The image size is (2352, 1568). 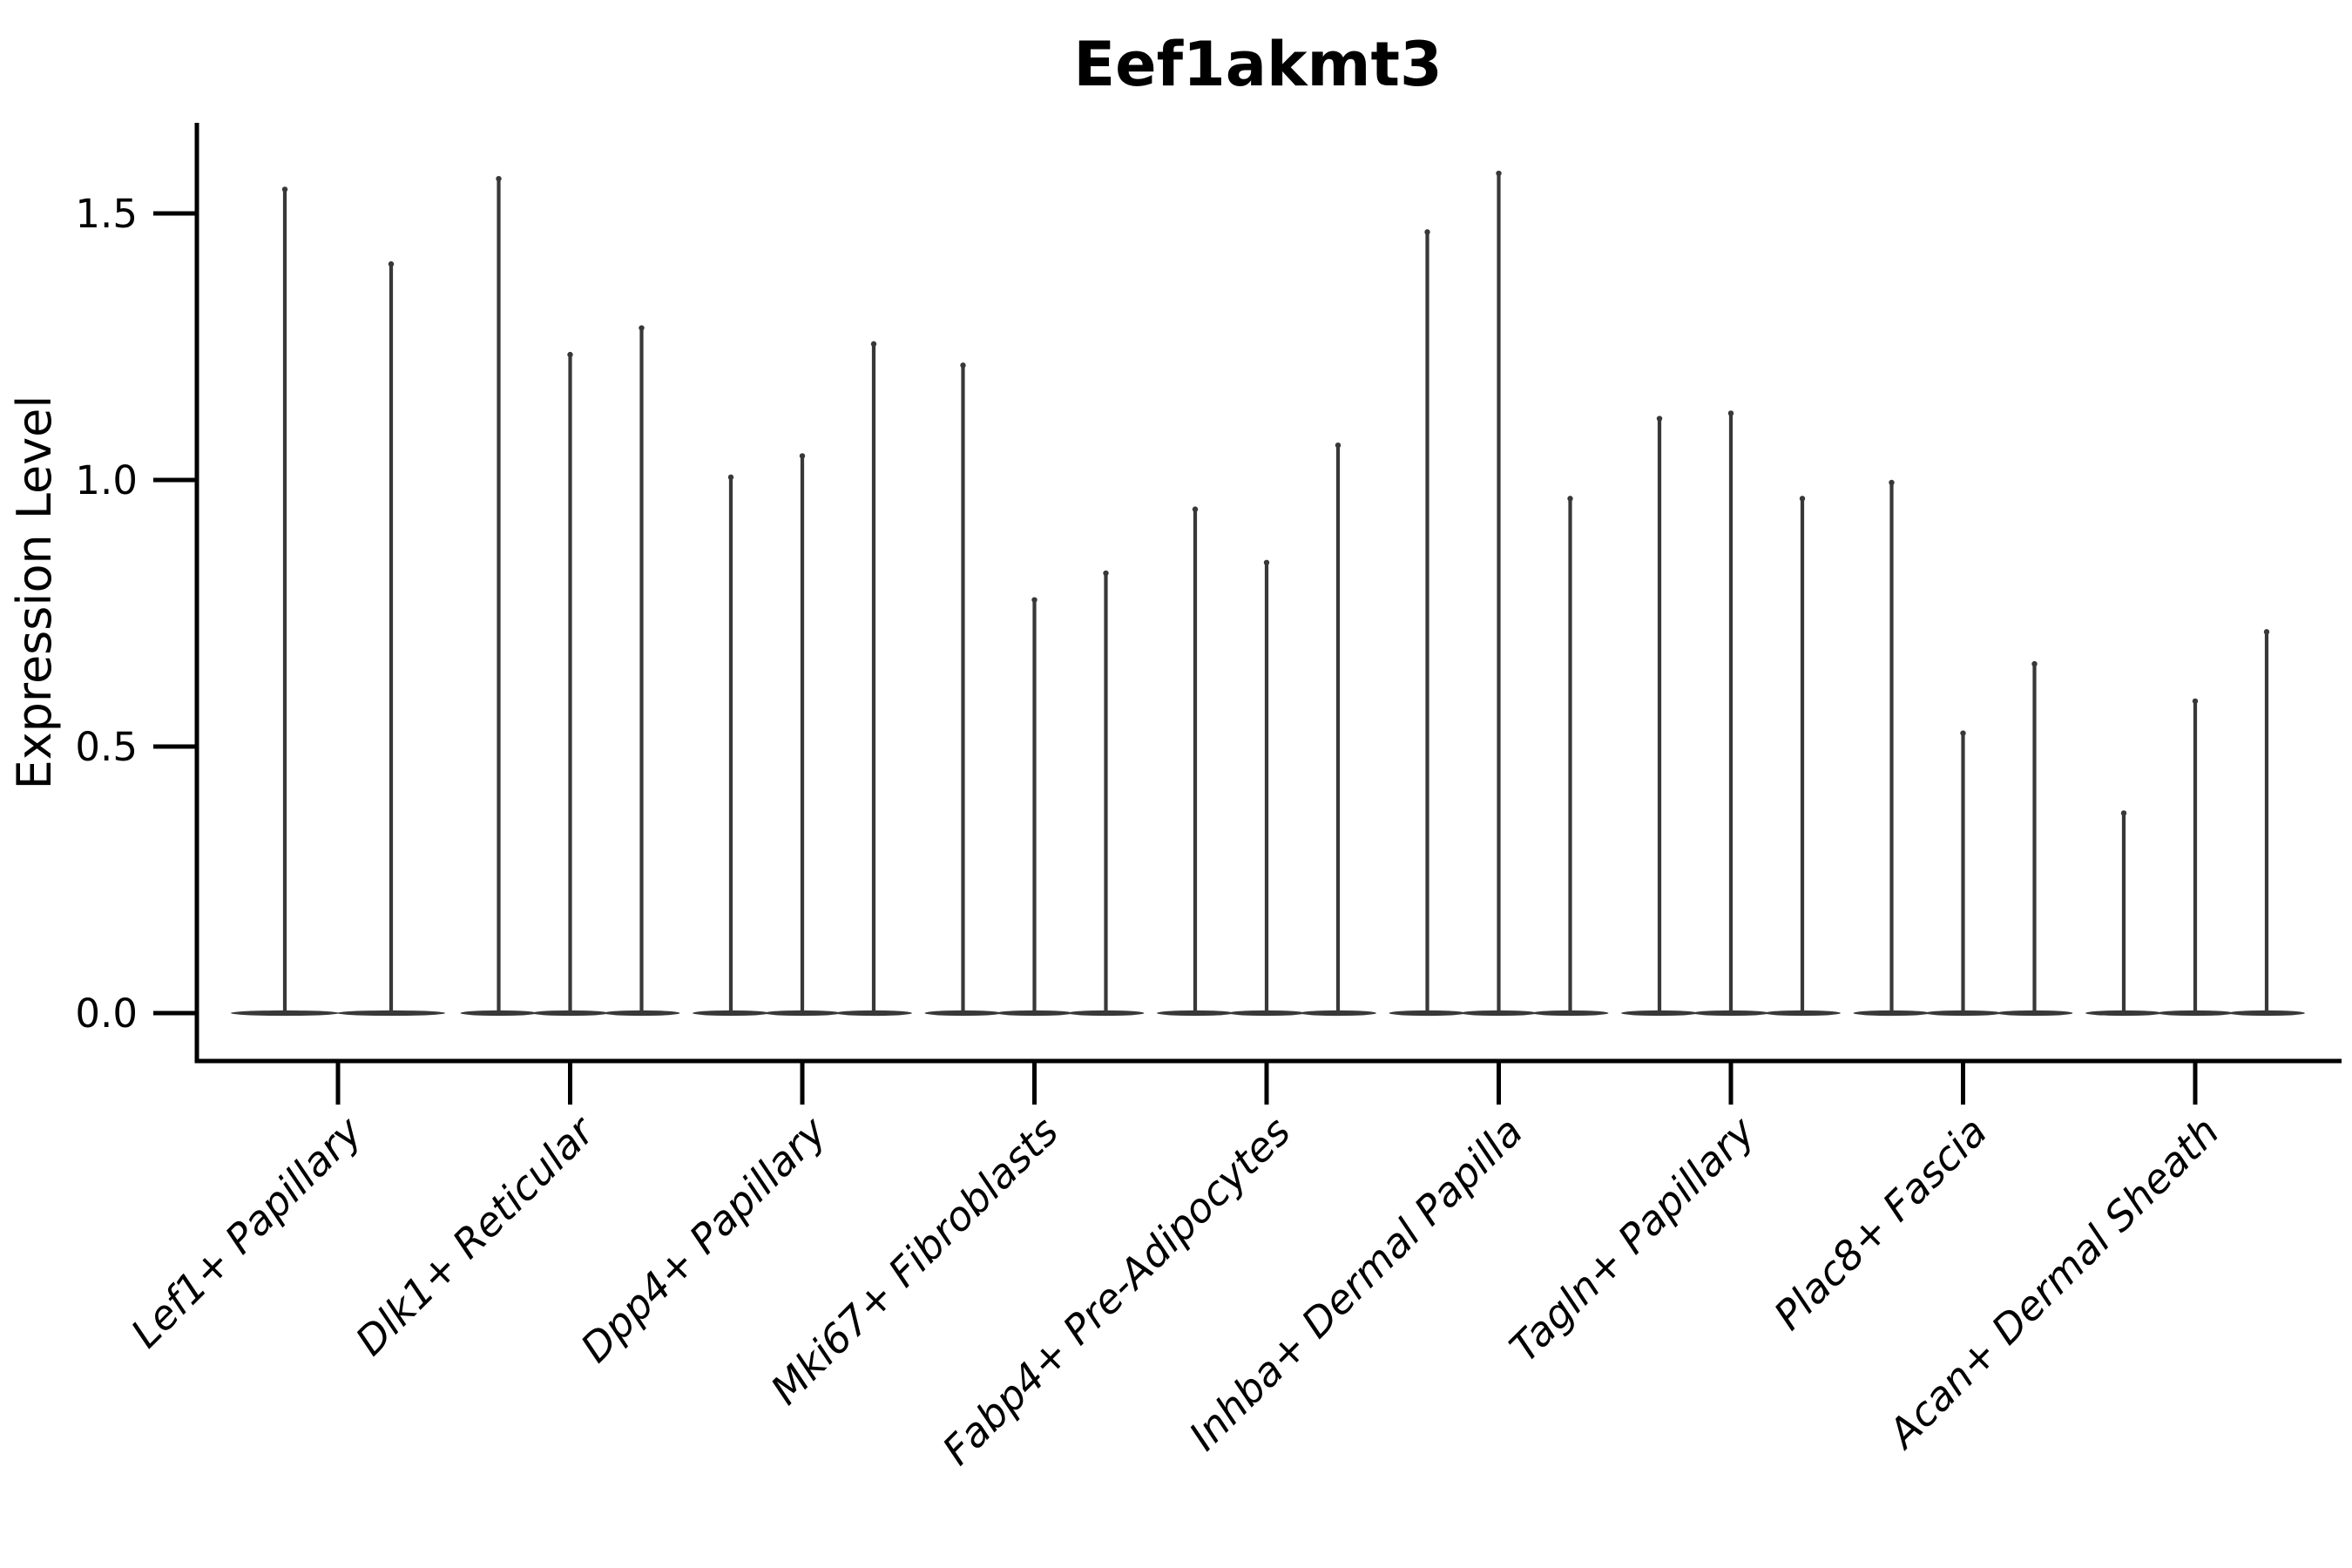 I want to click on chart-title: Eef1akmt3, so click(x=1257, y=64).